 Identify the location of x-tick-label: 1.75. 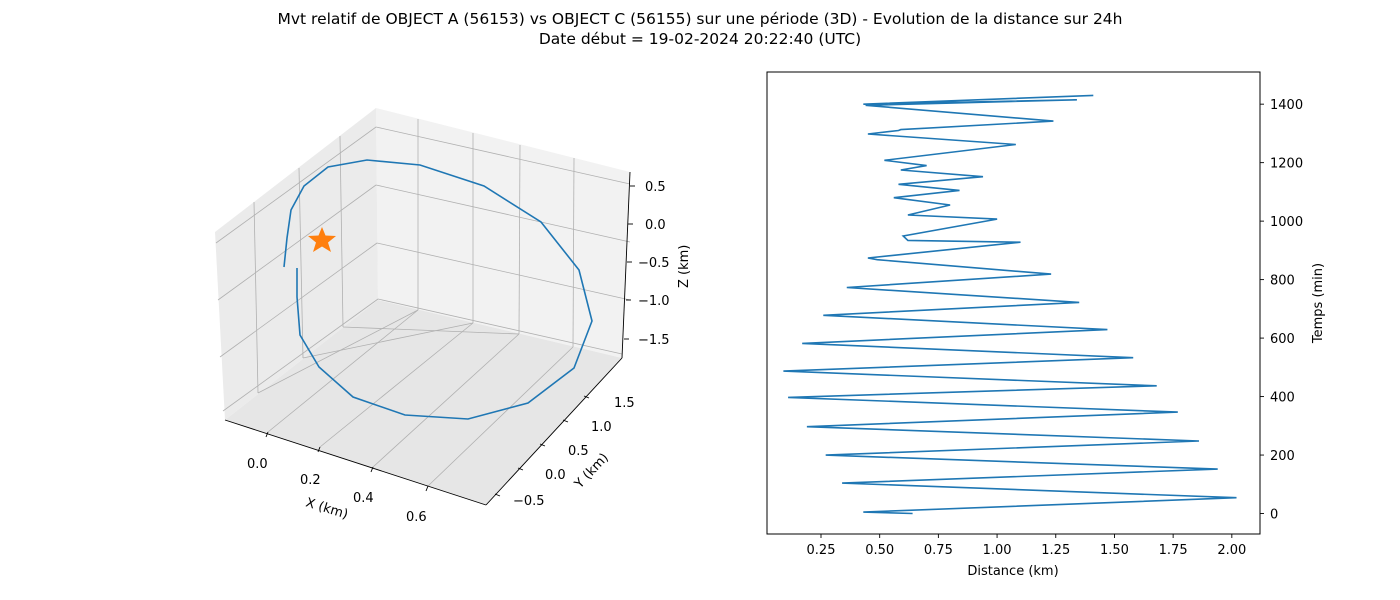
(1173, 550).